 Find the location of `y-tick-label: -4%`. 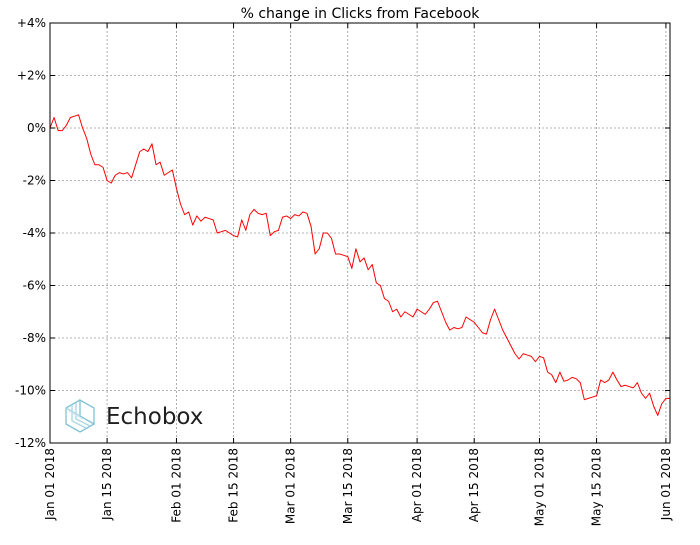

y-tick-label: -4% is located at coordinates (34, 233).